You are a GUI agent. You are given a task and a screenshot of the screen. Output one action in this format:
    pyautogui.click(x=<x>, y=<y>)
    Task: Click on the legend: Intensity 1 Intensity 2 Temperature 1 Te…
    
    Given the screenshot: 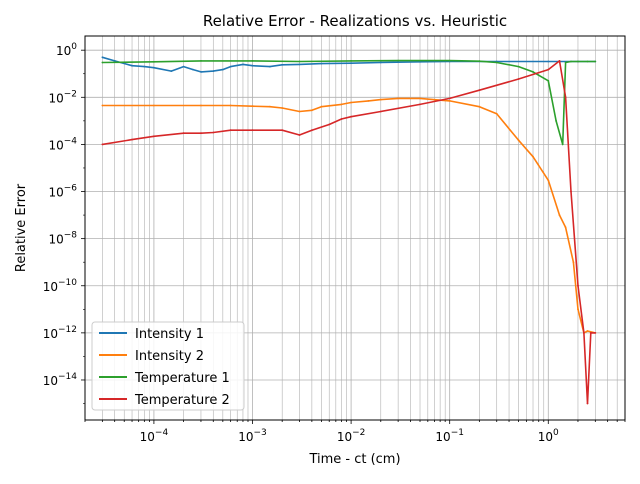 What is the action you would take?
    pyautogui.click(x=168, y=366)
    